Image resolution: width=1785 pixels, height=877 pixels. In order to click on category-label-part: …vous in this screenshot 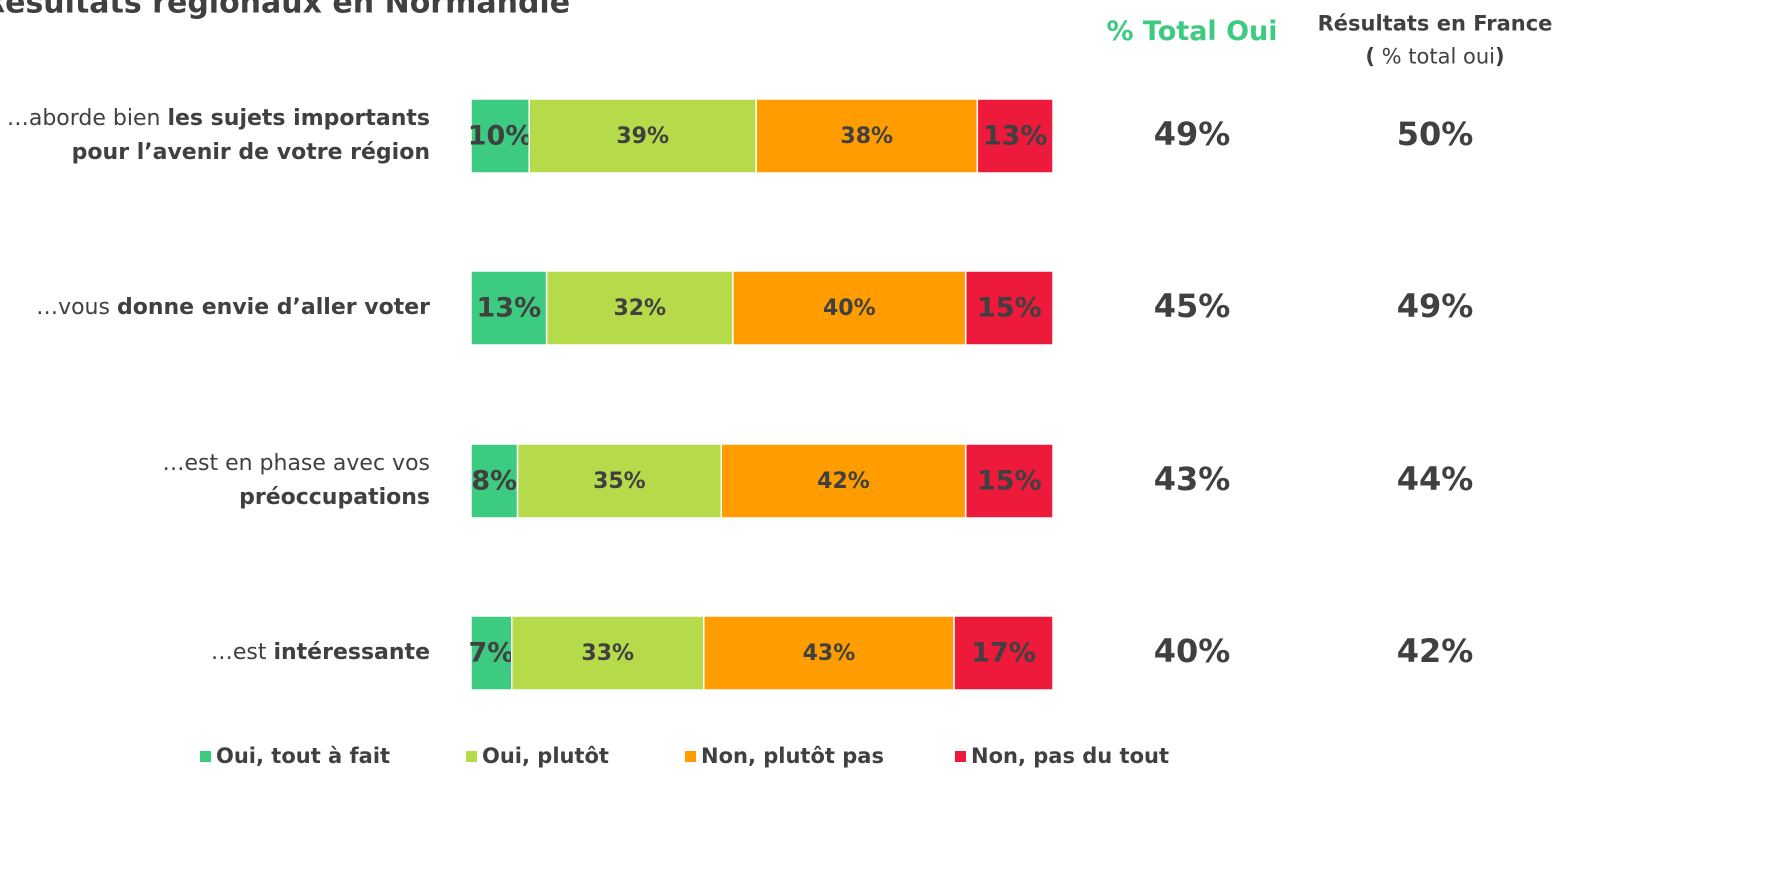, I will do `click(76, 307)`.